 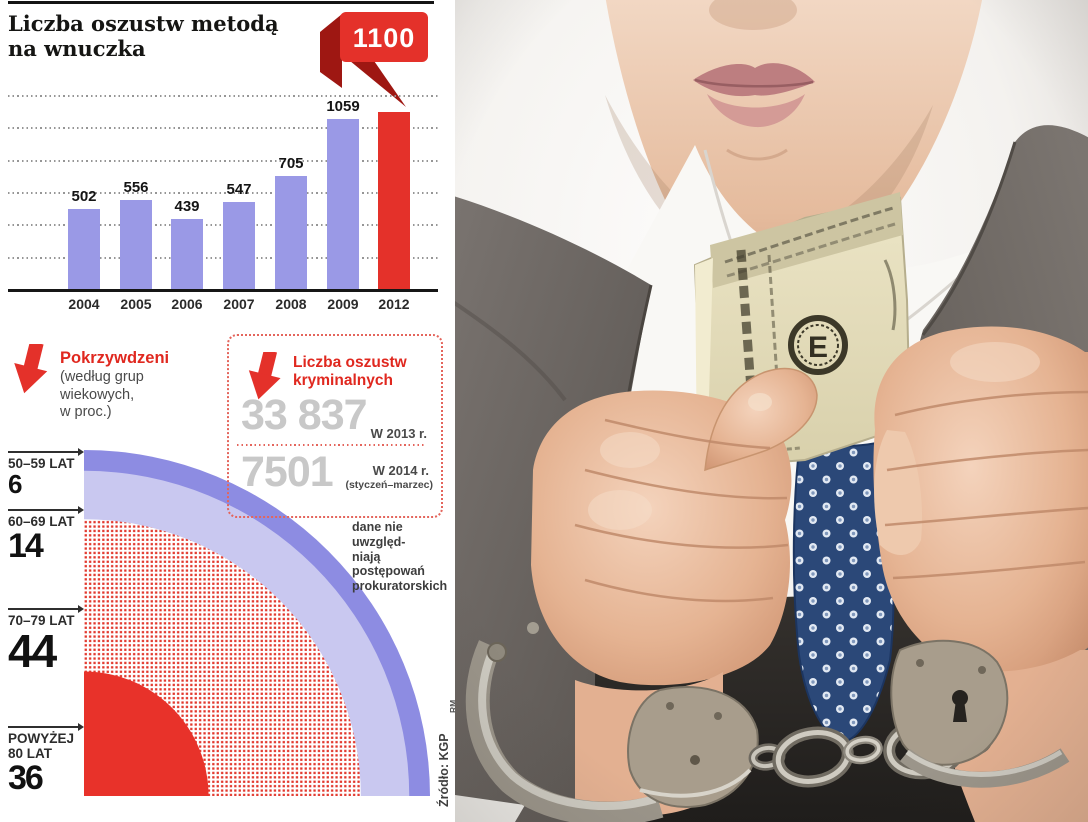 What do you see at coordinates (146, 733) in the screenshot?
I see `ring-powyżej-80-lat` at bounding box center [146, 733].